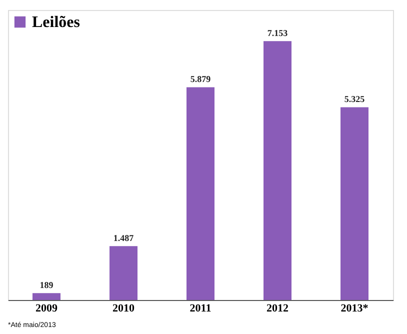 This screenshot has height=334, width=407. I want to click on data-label: 5.325, so click(355, 99).